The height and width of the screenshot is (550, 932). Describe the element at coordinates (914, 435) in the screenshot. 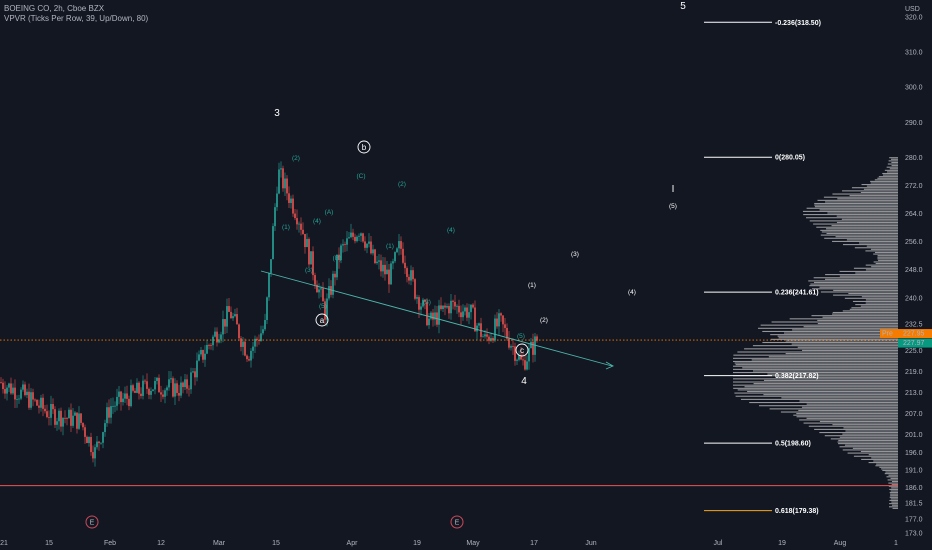

I see `y-tick-label: 201.0` at that location.